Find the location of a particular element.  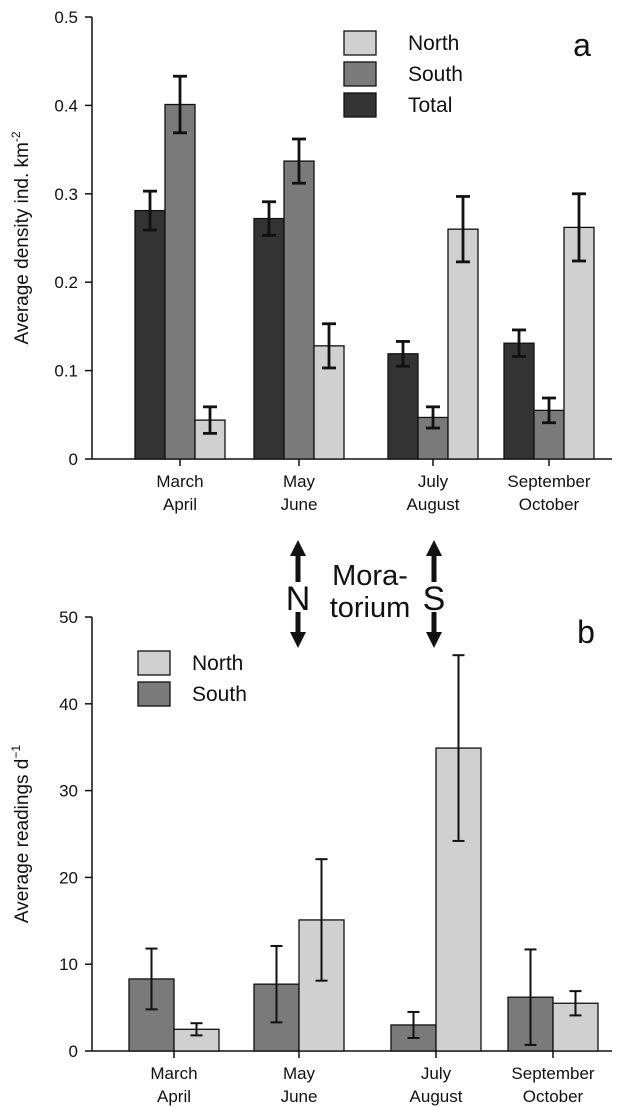

y-tick-label: 50 is located at coordinates (68, 617).